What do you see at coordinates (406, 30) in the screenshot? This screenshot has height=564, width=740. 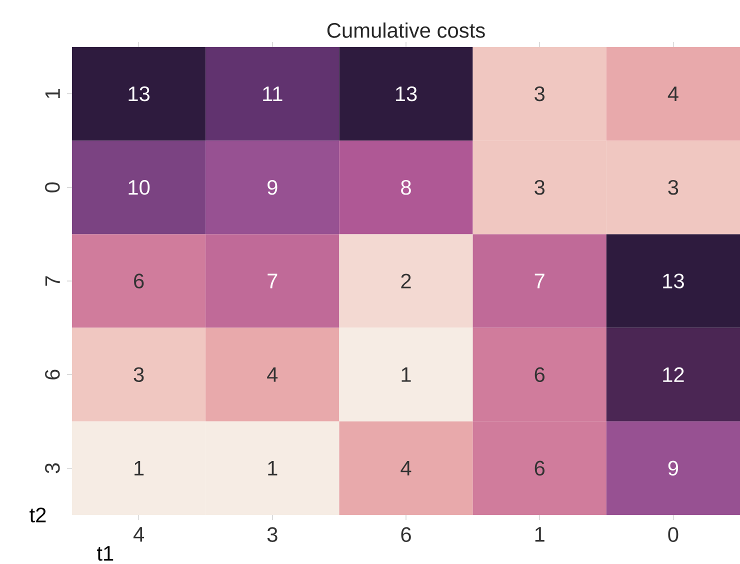 I see `chart-title: Cumulative costs` at bounding box center [406, 30].